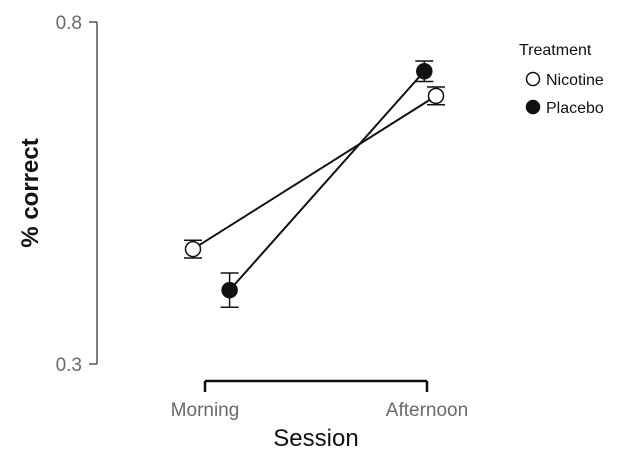 The image size is (637, 451). What do you see at coordinates (69, 23) in the screenshot?
I see `y-tick-label-top: 0.8` at bounding box center [69, 23].